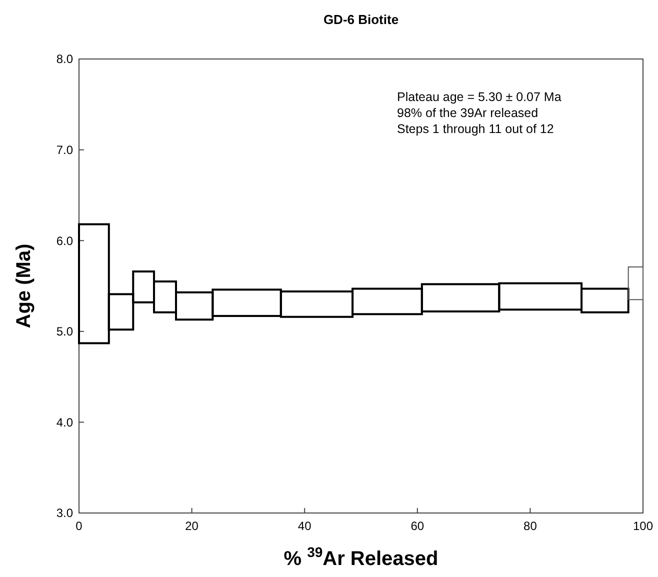 The width and height of the screenshot is (658, 577). Describe the element at coordinates (361, 19) in the screenshot. I see `chart-title: GD-6 Biotite` at that location.